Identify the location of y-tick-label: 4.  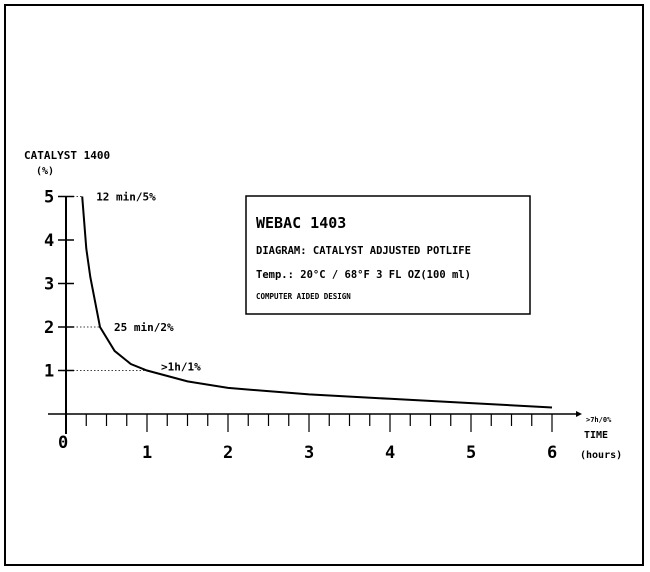
(49, 241).